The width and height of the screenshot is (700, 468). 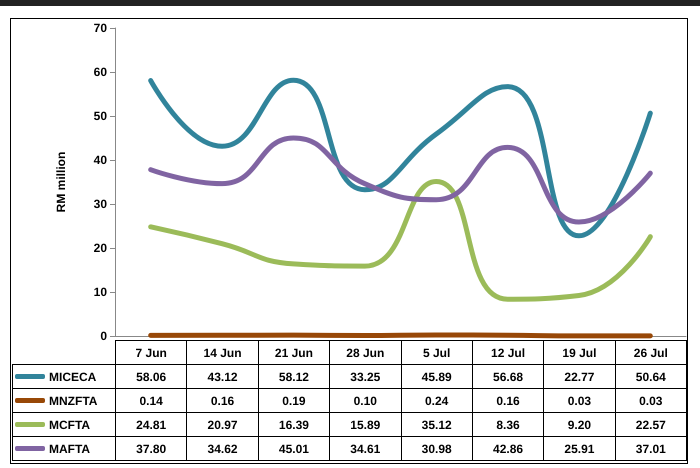 What do you see at coordinates (580, 376) in the screenshot?
I see `data-label: 22.77` at bounding box center [580, 376].